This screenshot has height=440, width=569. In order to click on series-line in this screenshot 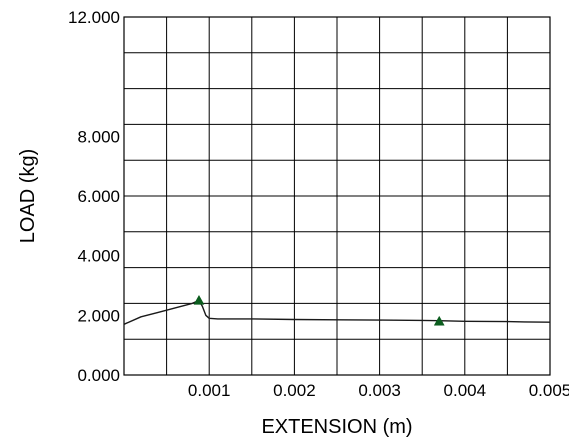, I will do `click(337, 312)`.